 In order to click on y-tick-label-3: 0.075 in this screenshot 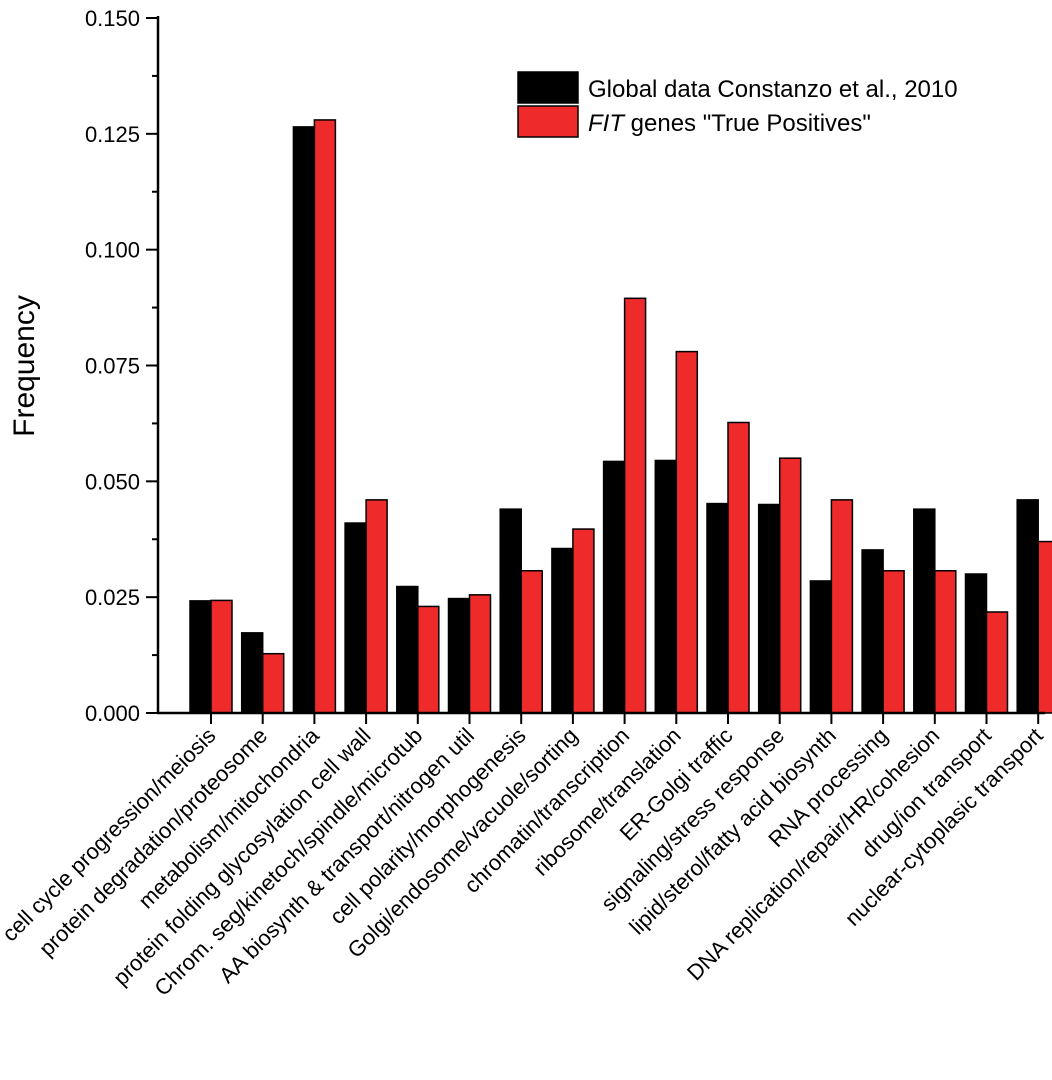, I will do `click(112, 366)`.